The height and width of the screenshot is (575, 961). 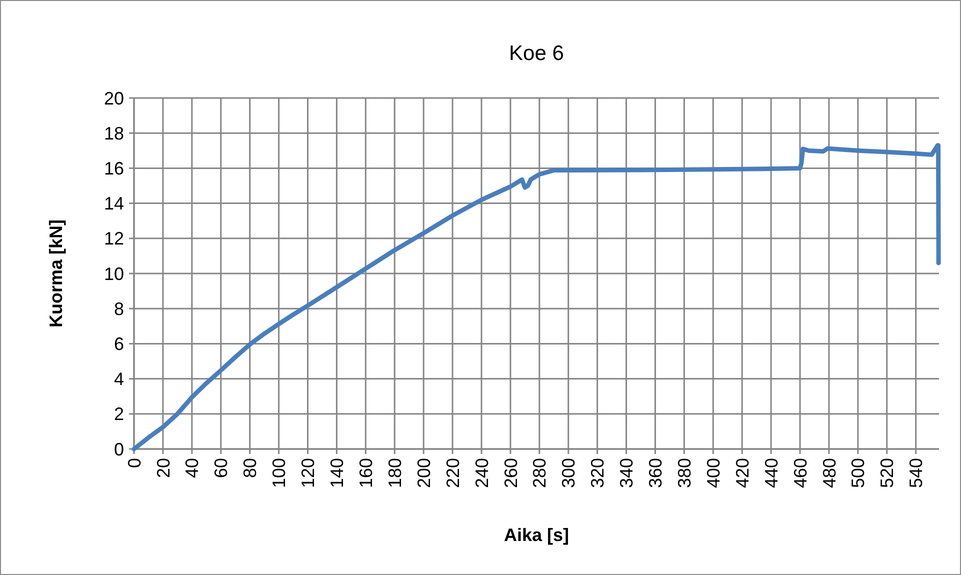 I want to click on x-tick-label: 120, so click(x=308, y=473).